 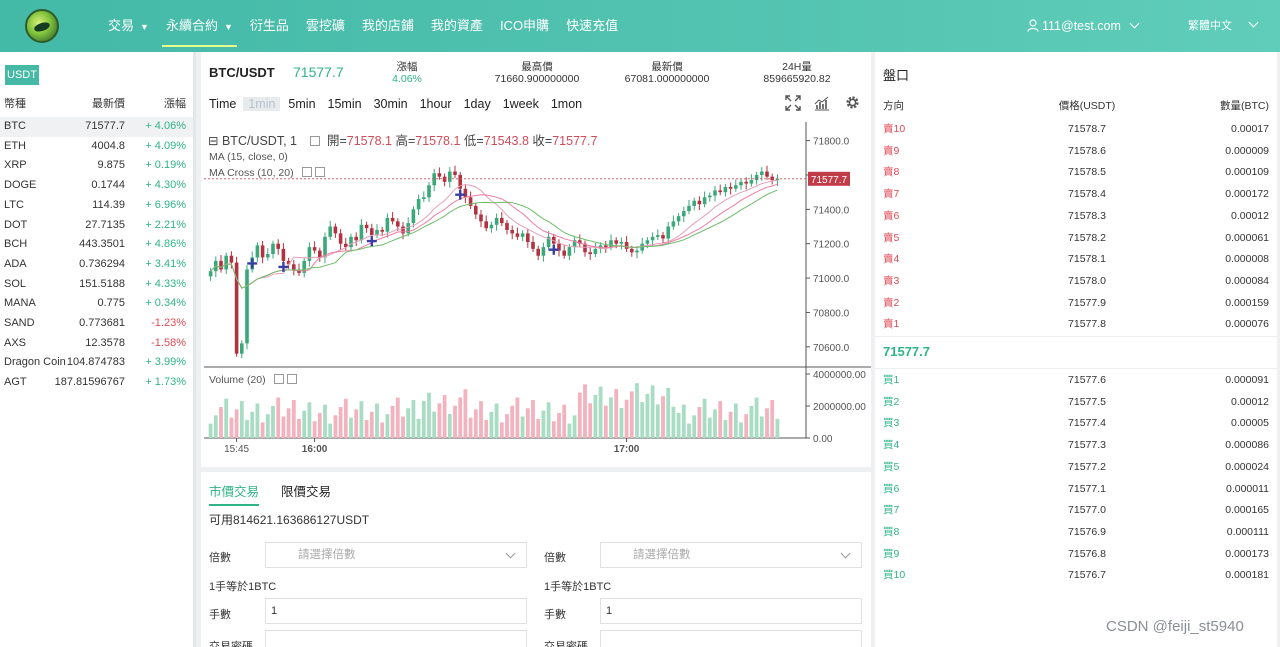 What do you see at coordinates (477, 104) in the screenshot?
I see `interval-1day: 1day` at bounding box center [477, 104].